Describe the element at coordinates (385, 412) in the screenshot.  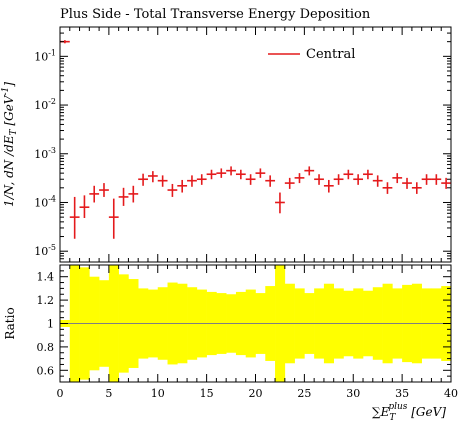
I see `xlabel-part: E` at that location.